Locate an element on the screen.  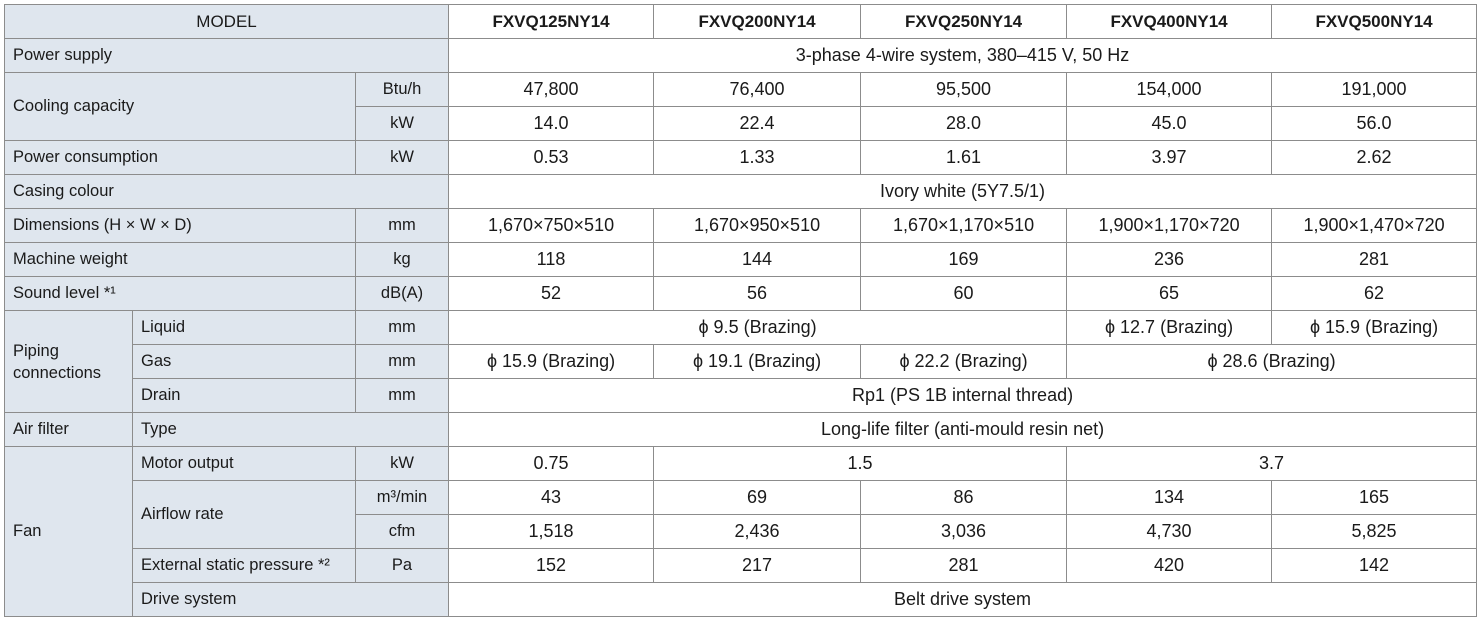
spec-value: 165 is located at coordinates (1374, 497).